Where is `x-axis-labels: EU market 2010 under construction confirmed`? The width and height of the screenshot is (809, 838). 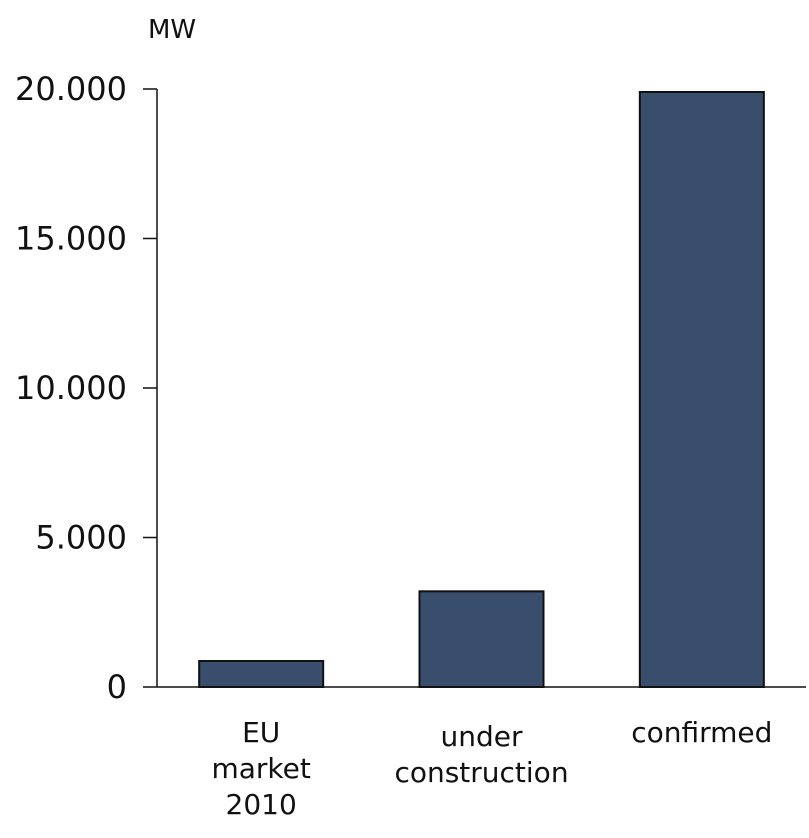
x-axis-labels: EU market 2010 under construction confirmed is located at coordinates (491, 768).